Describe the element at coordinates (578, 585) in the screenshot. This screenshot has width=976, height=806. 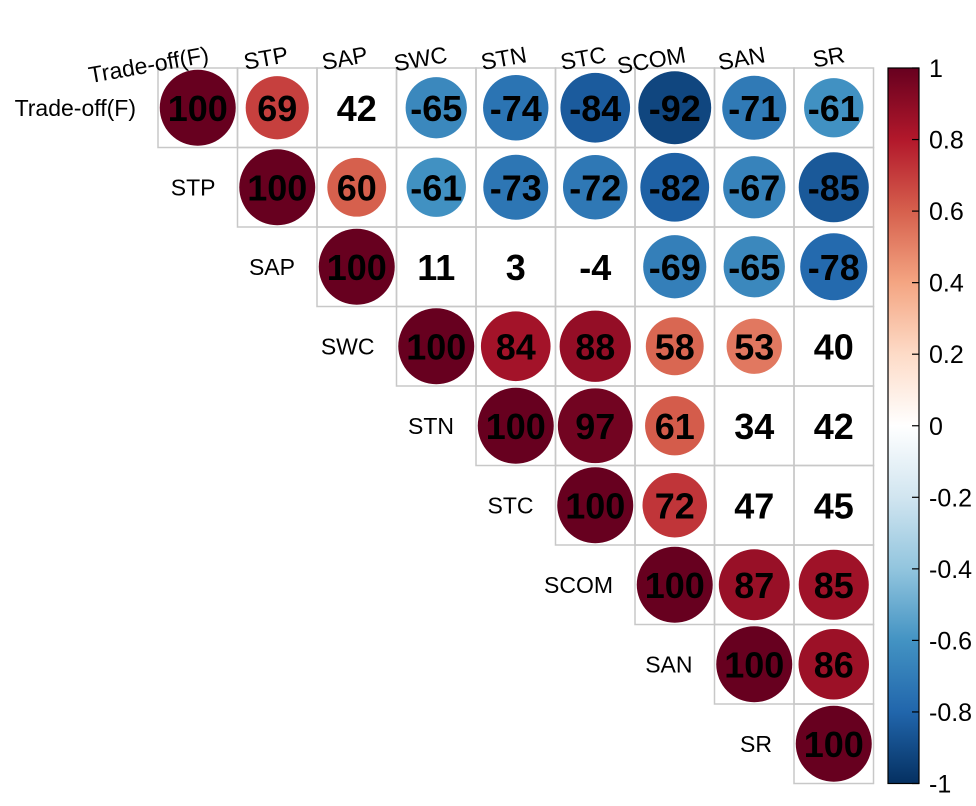
I see `row-label: SCOM` at that location.